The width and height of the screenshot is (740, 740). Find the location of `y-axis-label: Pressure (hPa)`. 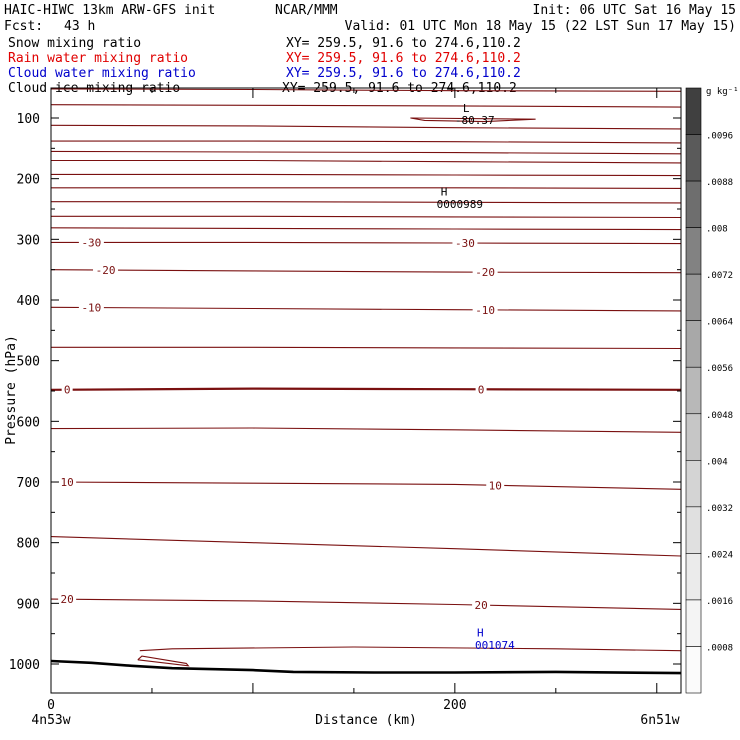

y-axis-label: Pressure (hPa) is located at coordinates (11, 390).